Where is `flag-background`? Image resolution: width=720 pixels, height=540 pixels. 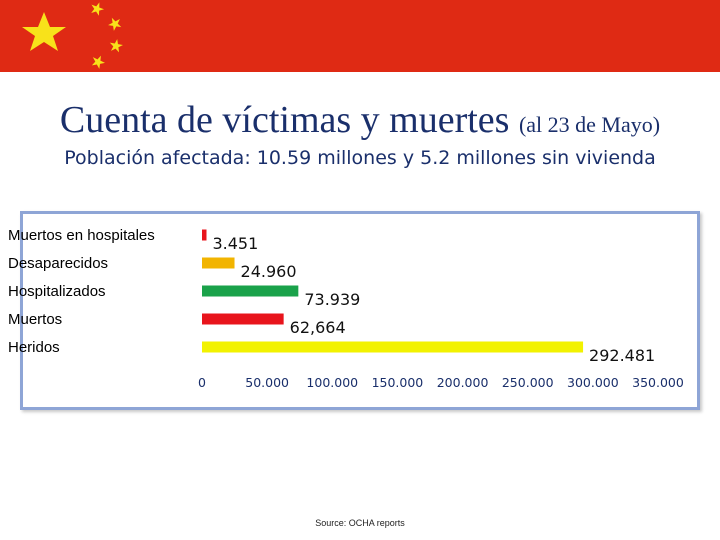 flag-background is located at coordinates (360, 36).